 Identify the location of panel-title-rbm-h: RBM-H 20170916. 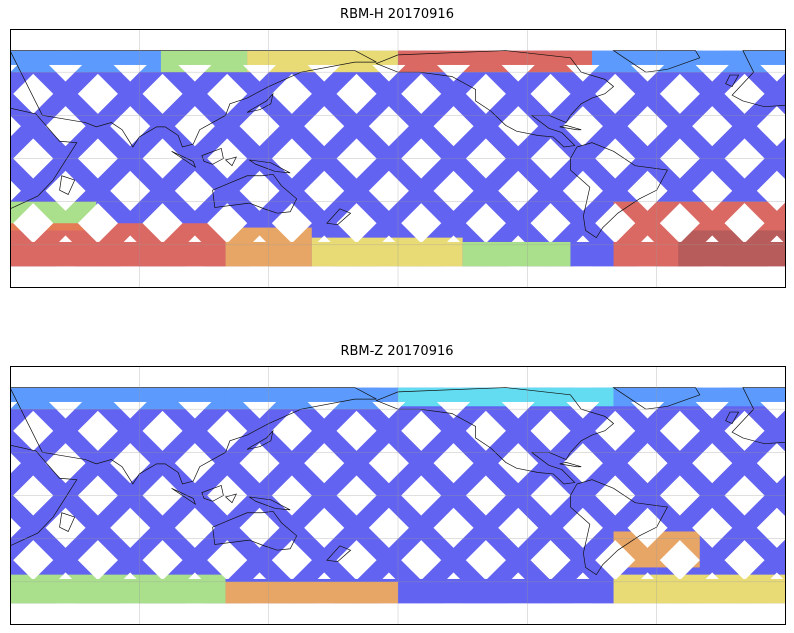
(397, 14).